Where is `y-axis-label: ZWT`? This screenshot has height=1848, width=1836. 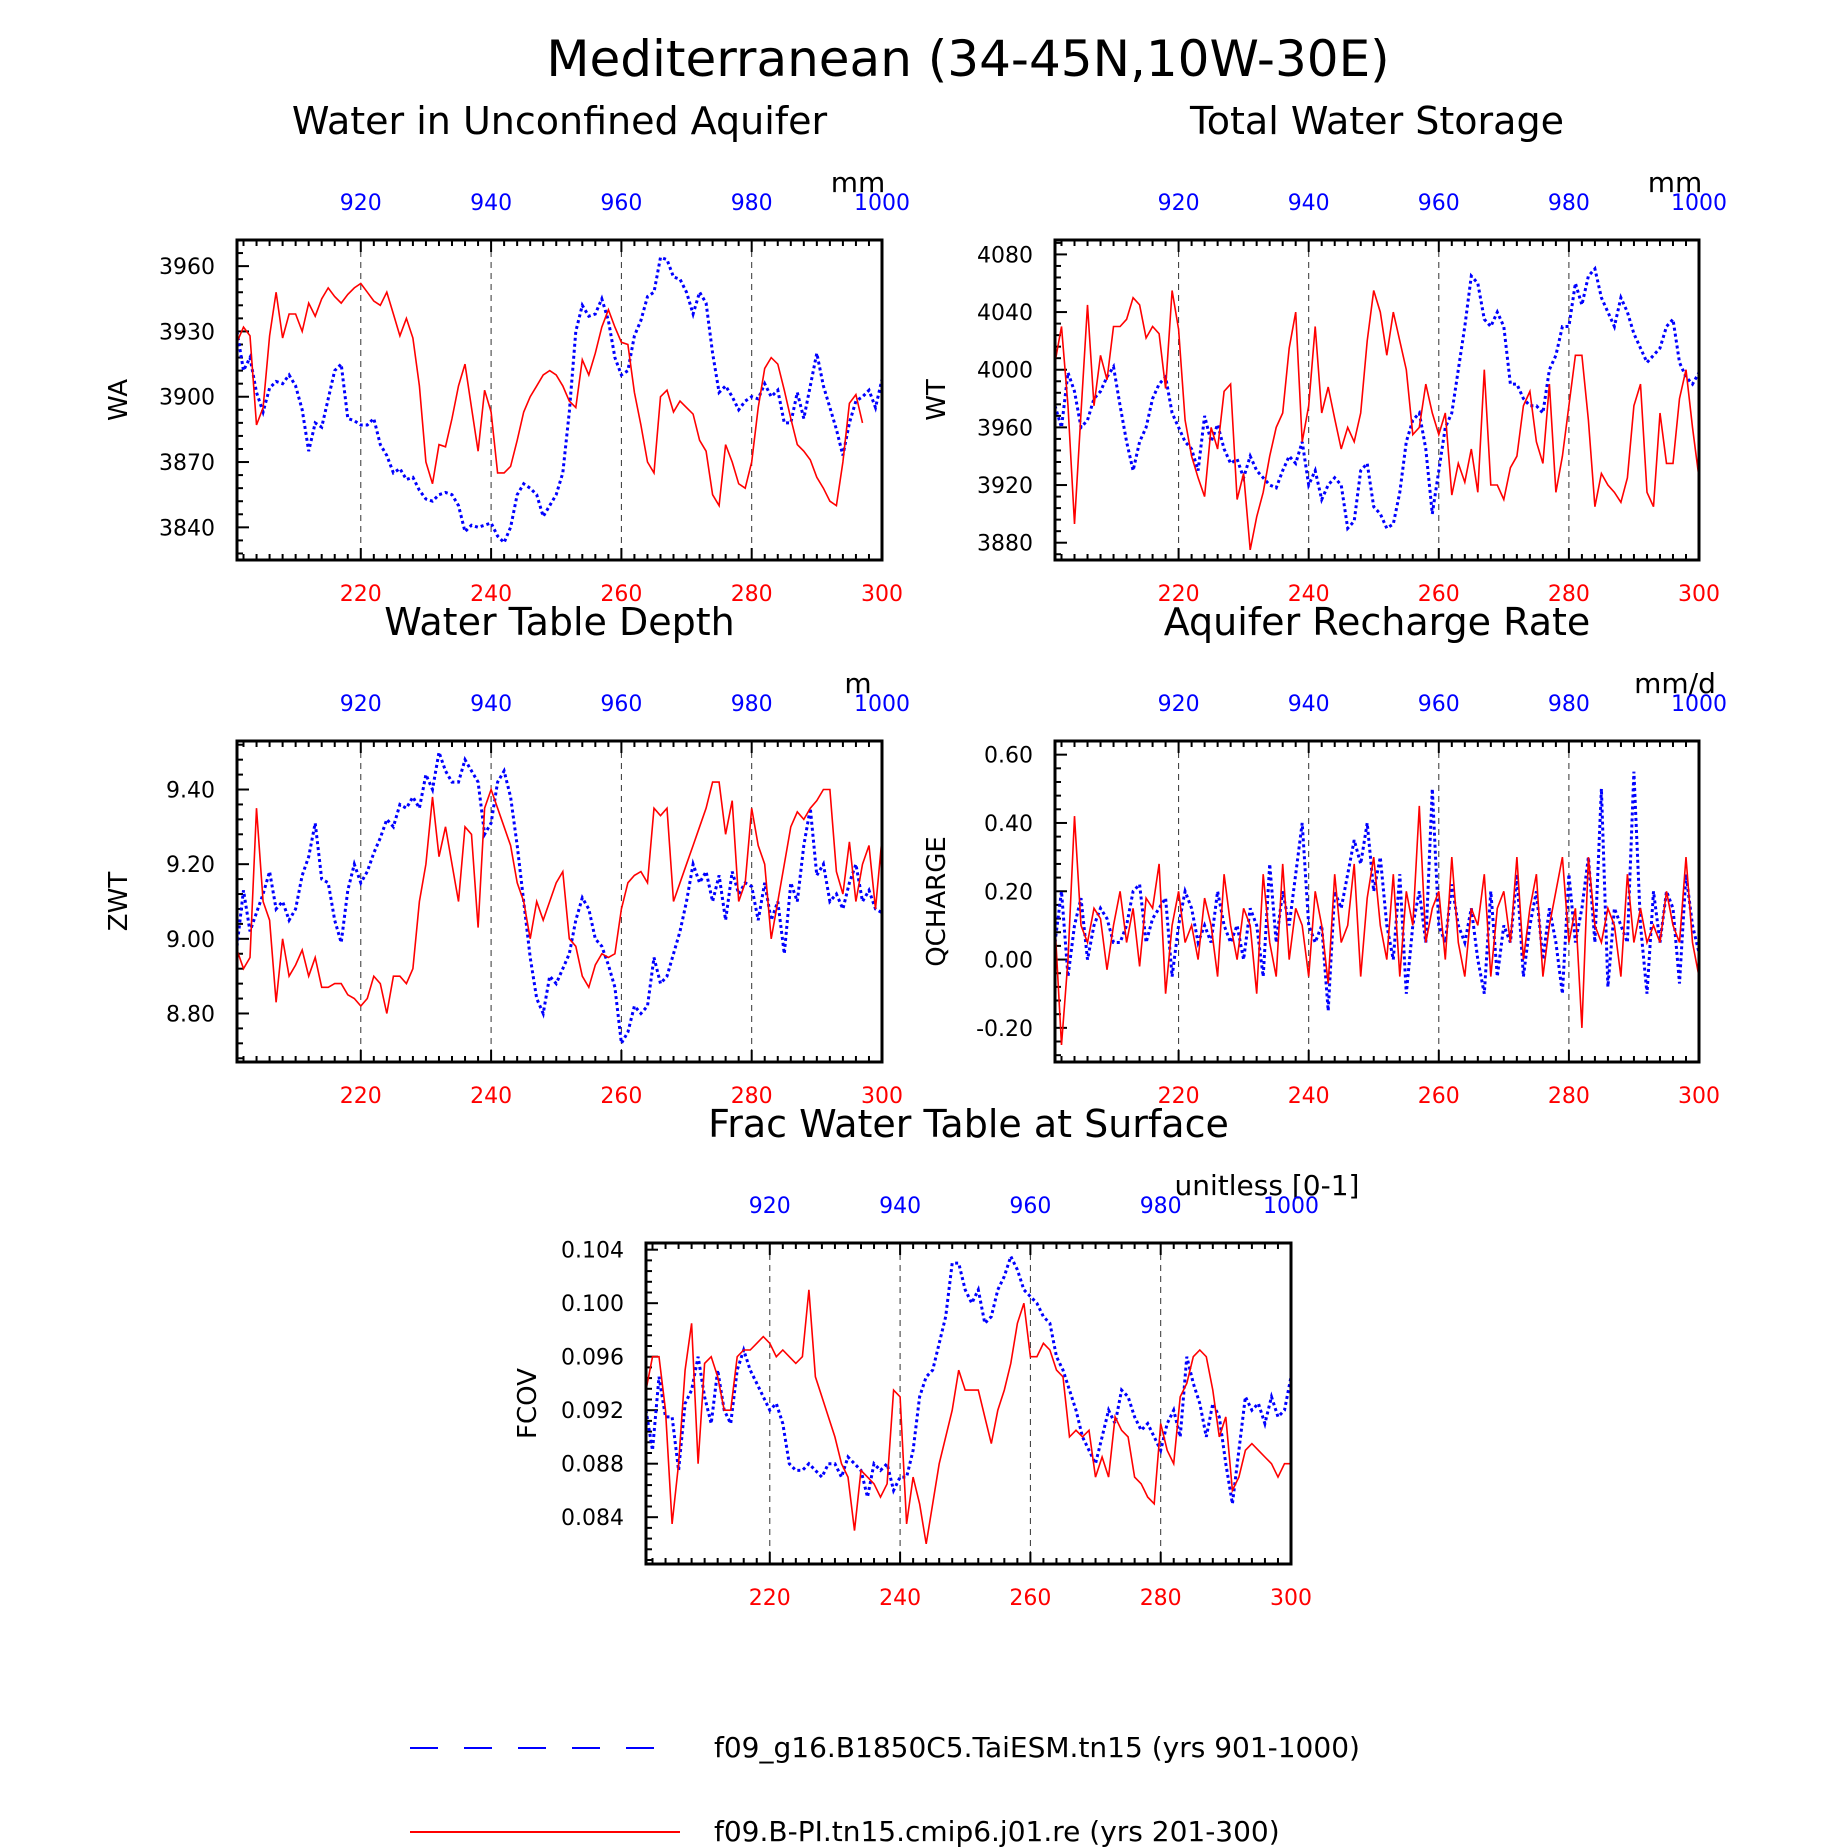
y-axis-label: ZWT is located at coordinates (119, 902).